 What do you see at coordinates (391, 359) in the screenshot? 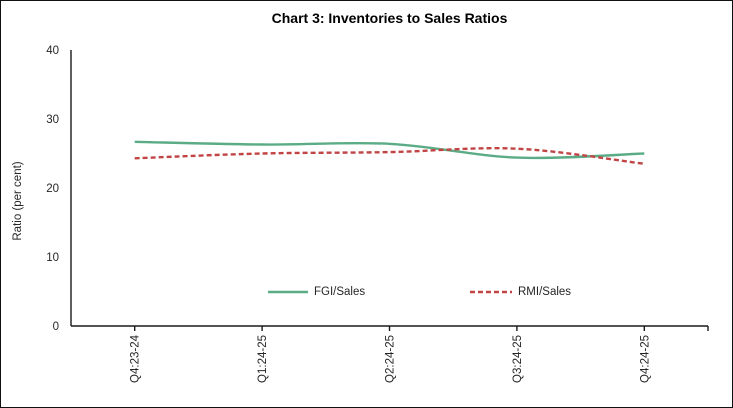
I see `x-tick-label: Q2:24-25` at bounding box center [391, 359].